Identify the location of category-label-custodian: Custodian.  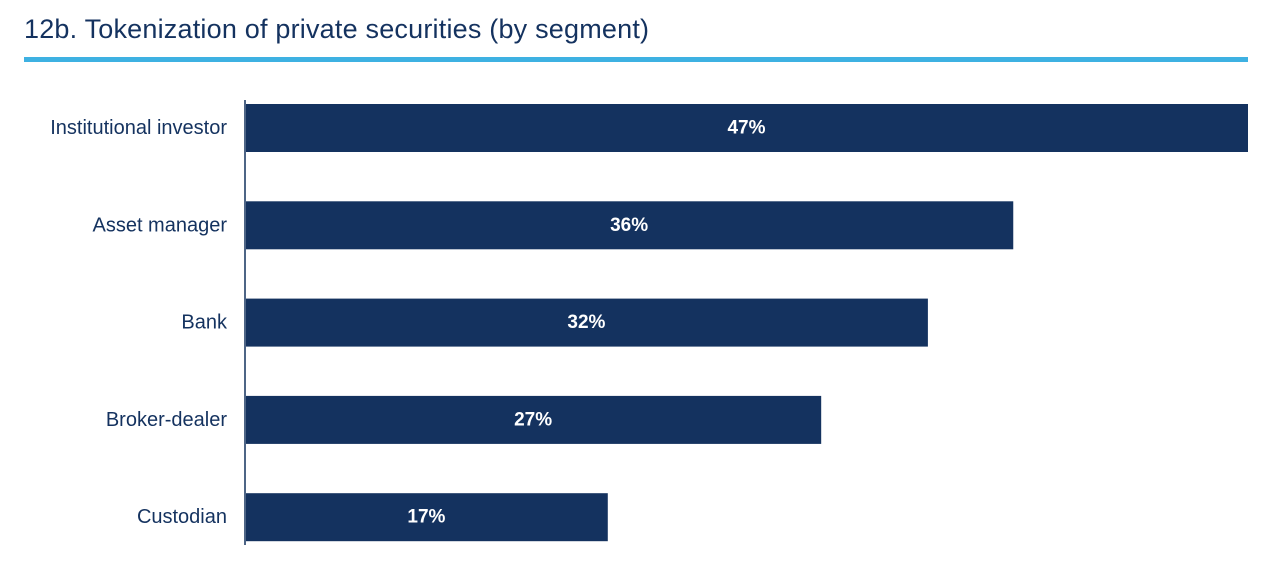
(182, 517).